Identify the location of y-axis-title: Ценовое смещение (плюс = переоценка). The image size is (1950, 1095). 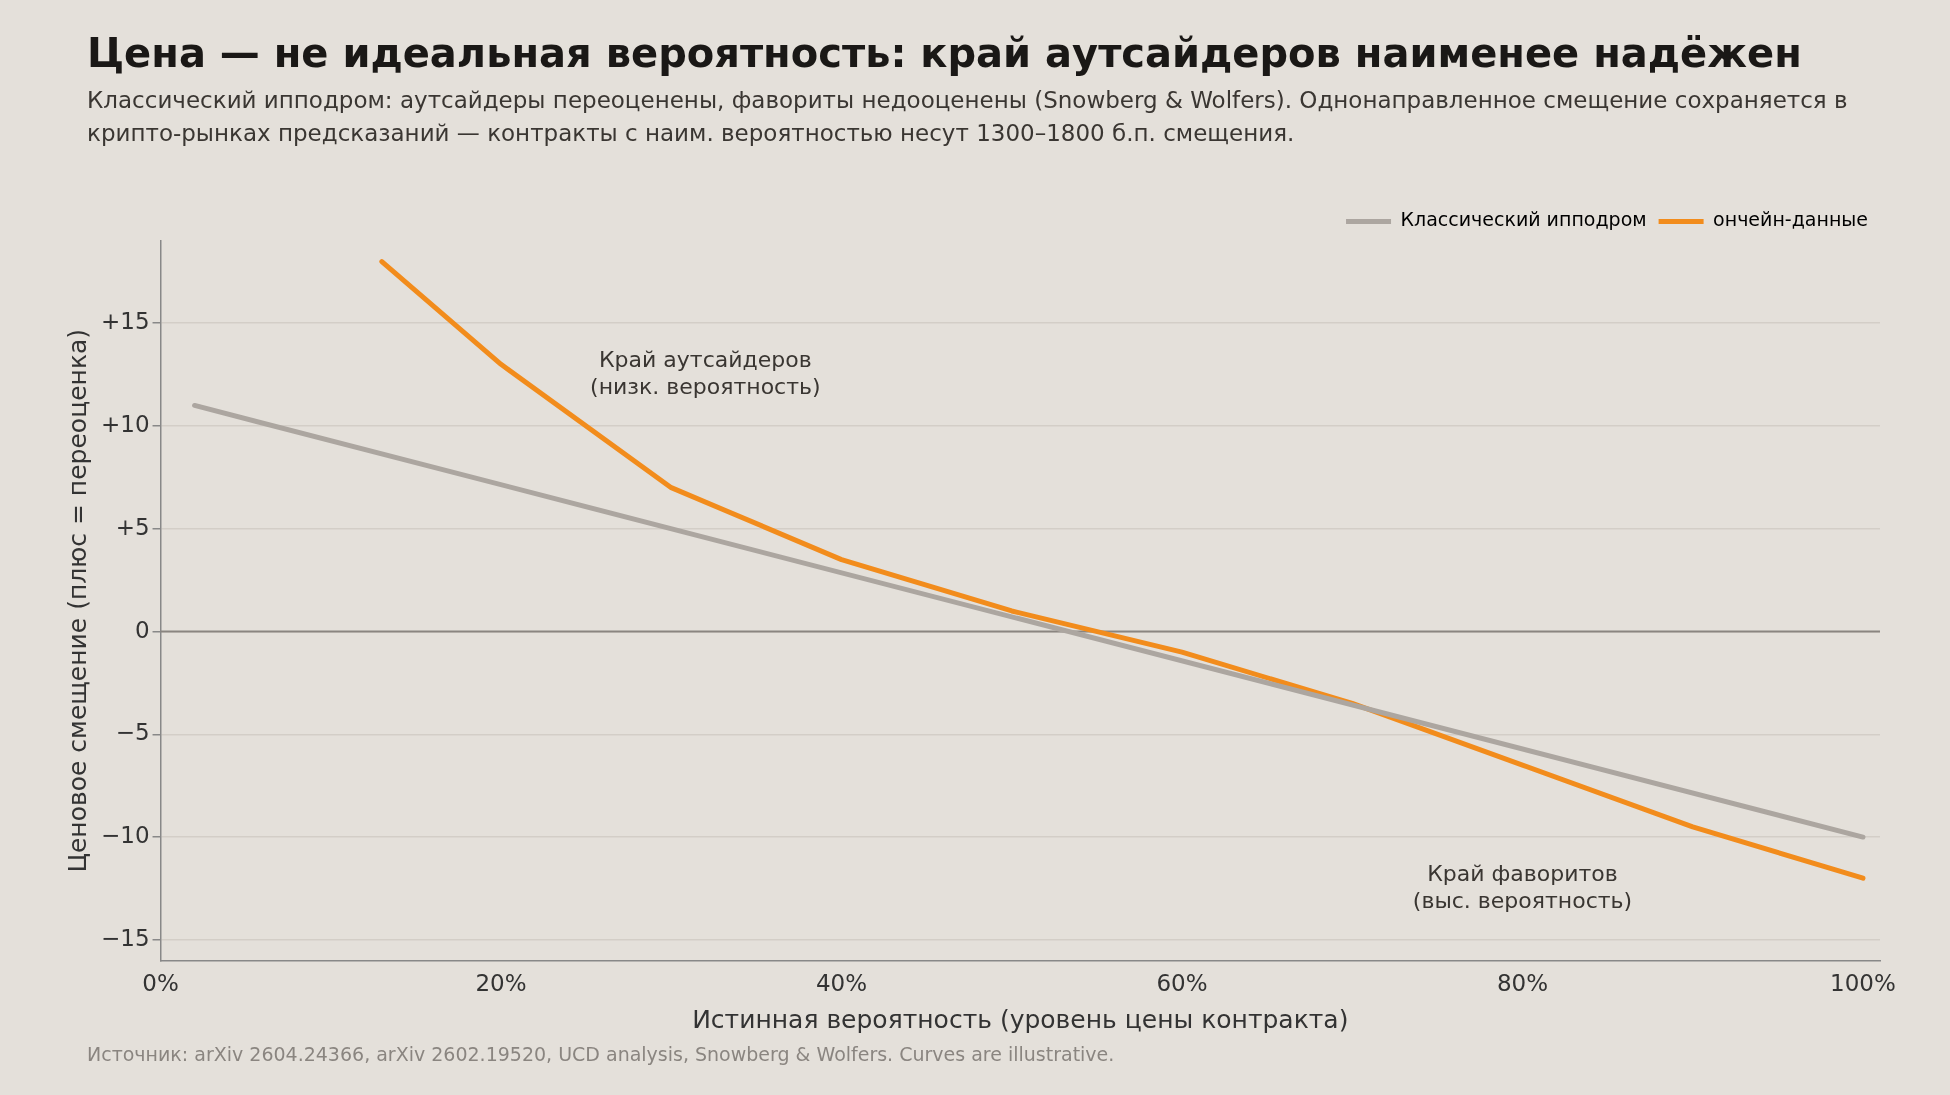
(77, 600).